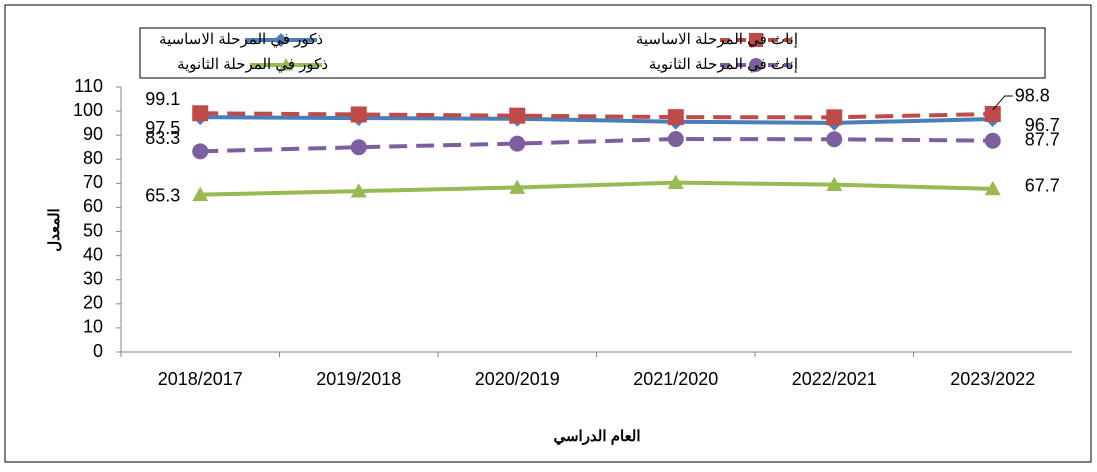 This screenshot has width=1097, height=472. Describe the element at coordinates (717, 39) in the screenshot. I see `legend-label: إناث في المرحلة الاساسية` at that location.